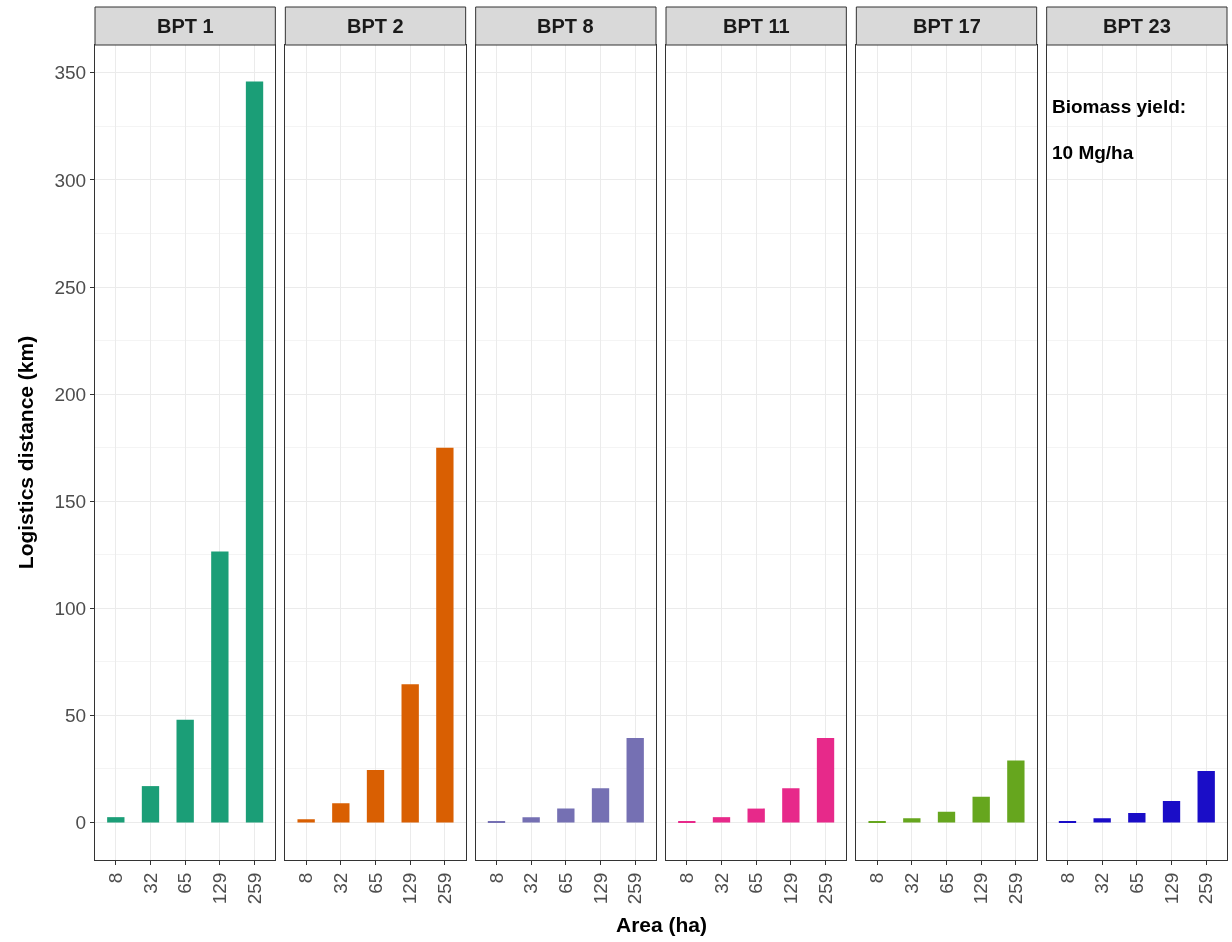 The width and height of the screenshot is (1232, 942). Describe the element at coordinates (185, 26) in the screenshot. I see `chart-title: BPT 1` at that location.